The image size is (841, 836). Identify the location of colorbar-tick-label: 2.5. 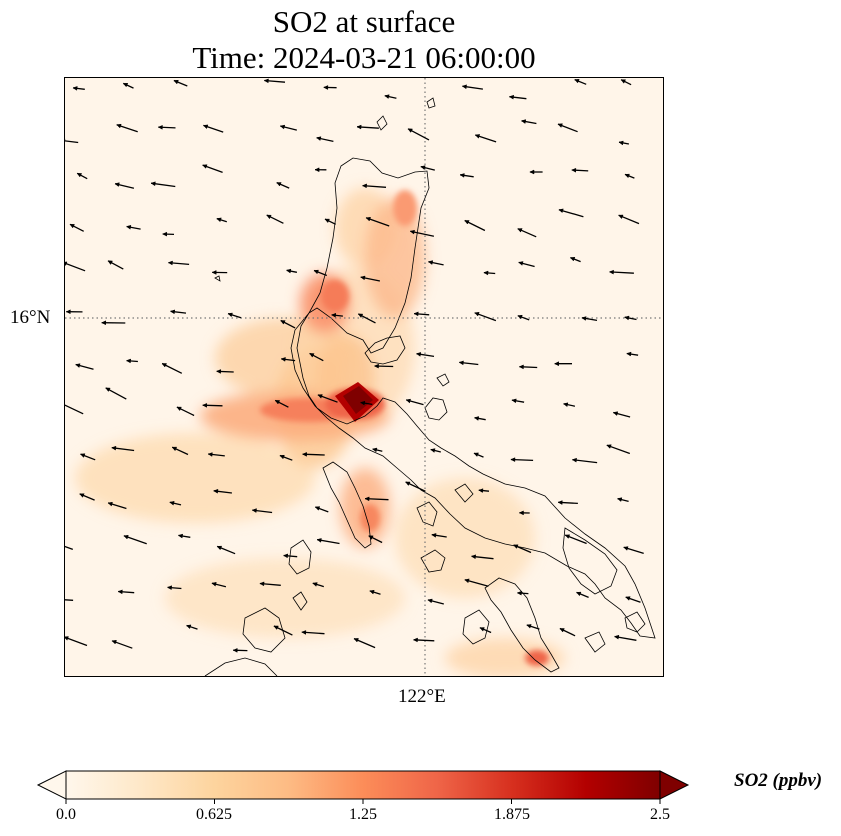
(660, 814).